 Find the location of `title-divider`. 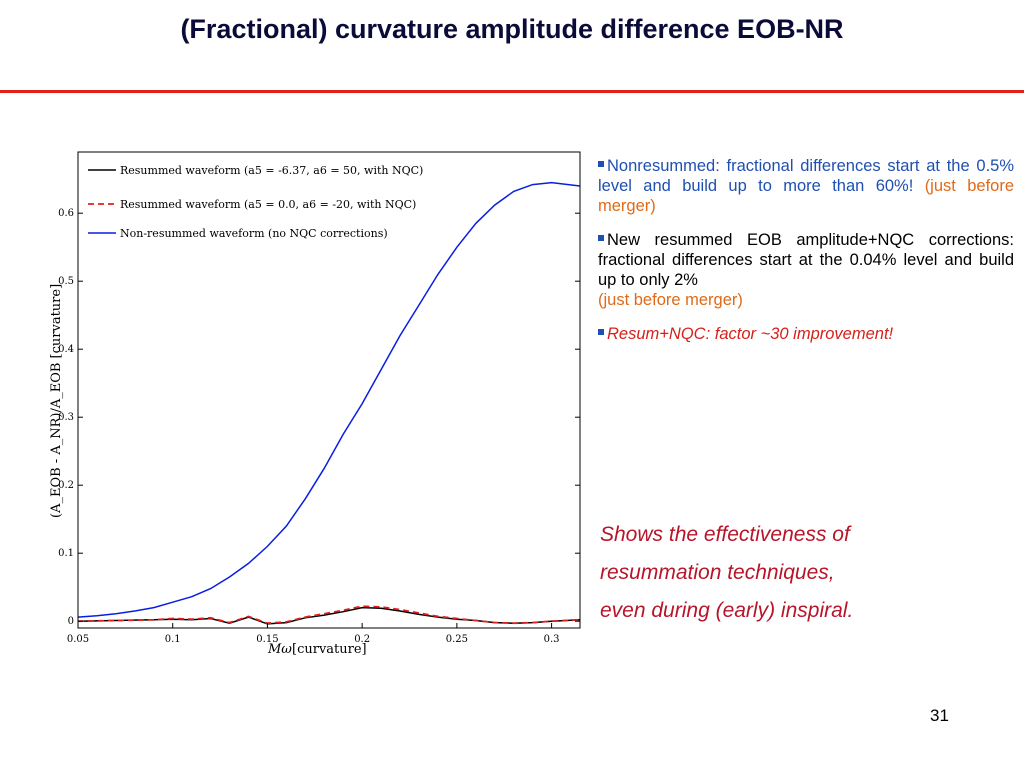

title-divider is located at coordinates (512, 91).